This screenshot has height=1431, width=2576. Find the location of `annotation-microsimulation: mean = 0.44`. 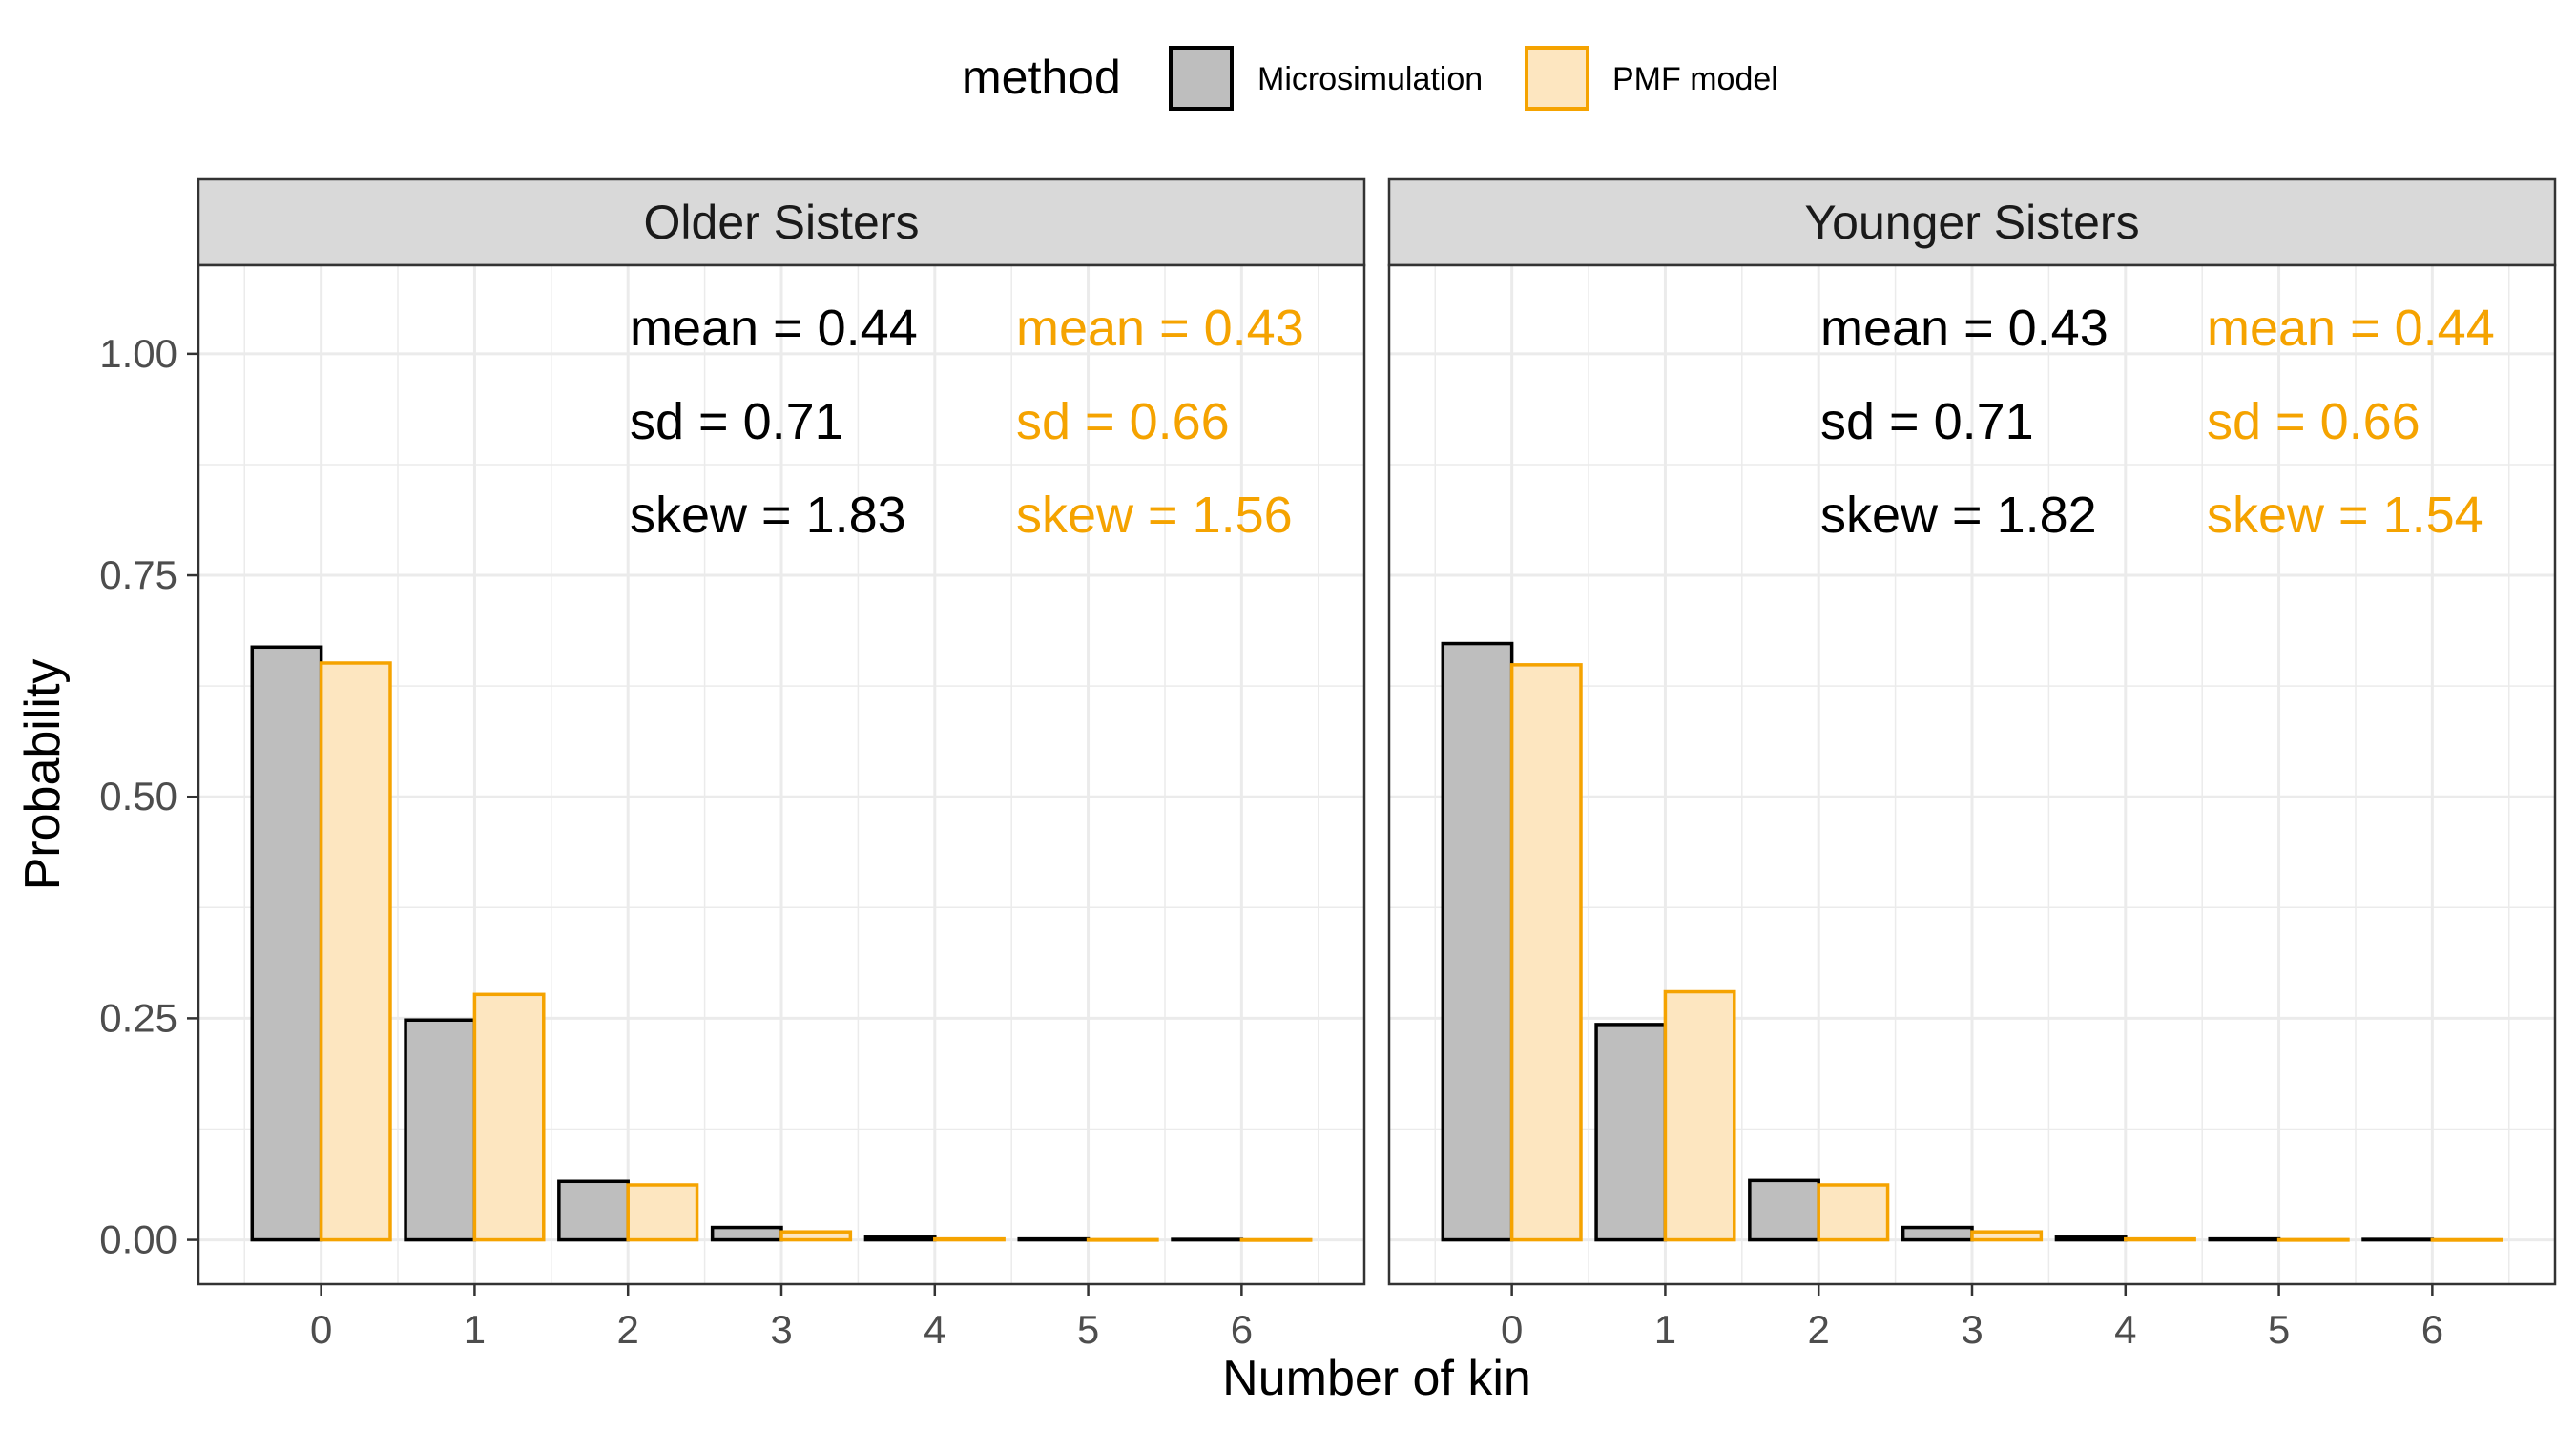

annotation-microsimulation: mean = 0.44 is located at coordinates (774, 328).